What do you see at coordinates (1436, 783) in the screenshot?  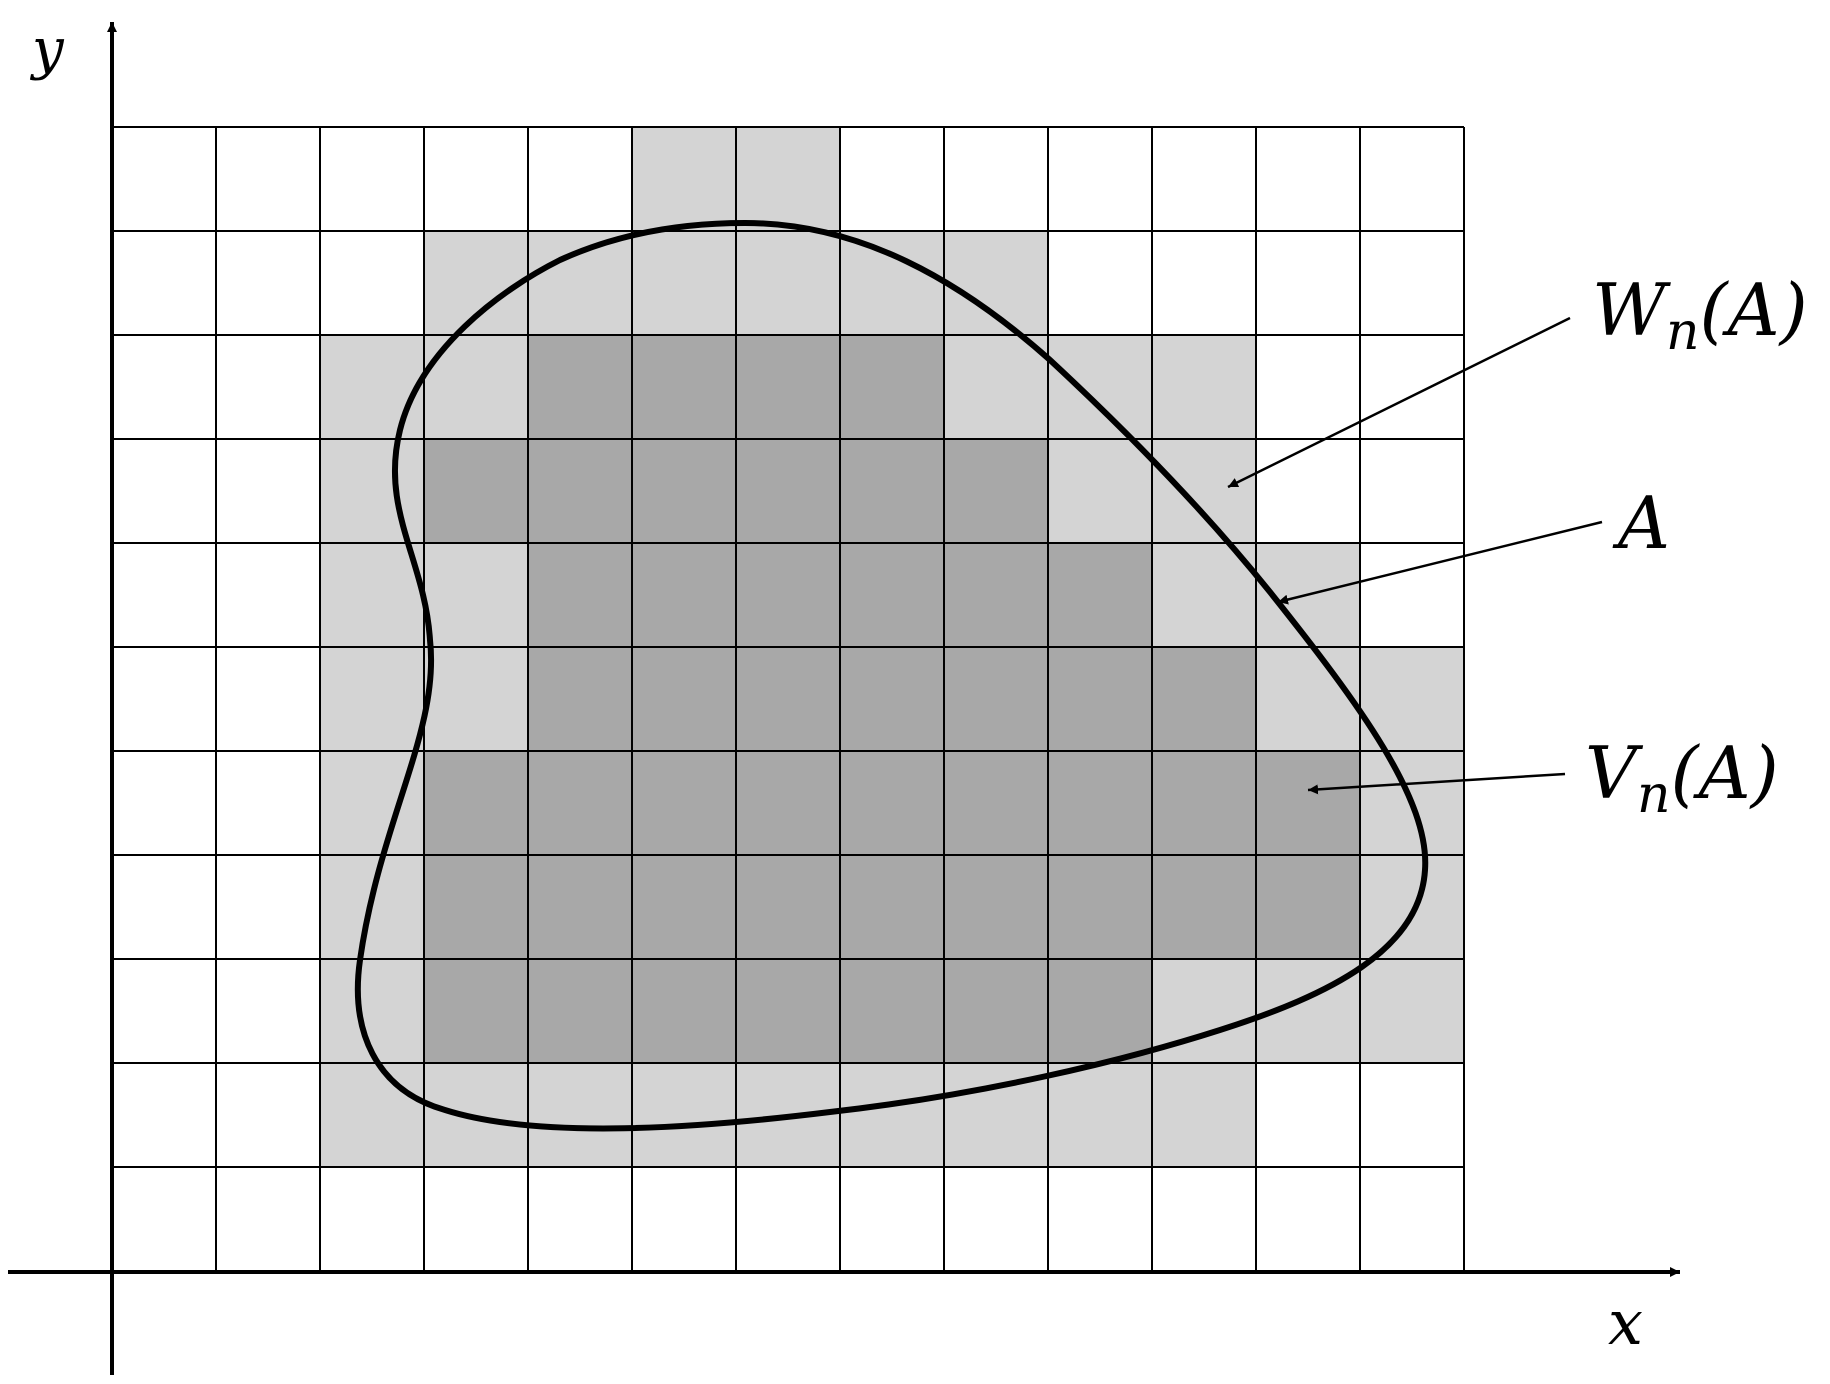 I see `inner-set-leader` at bounding box center [1436, 783].